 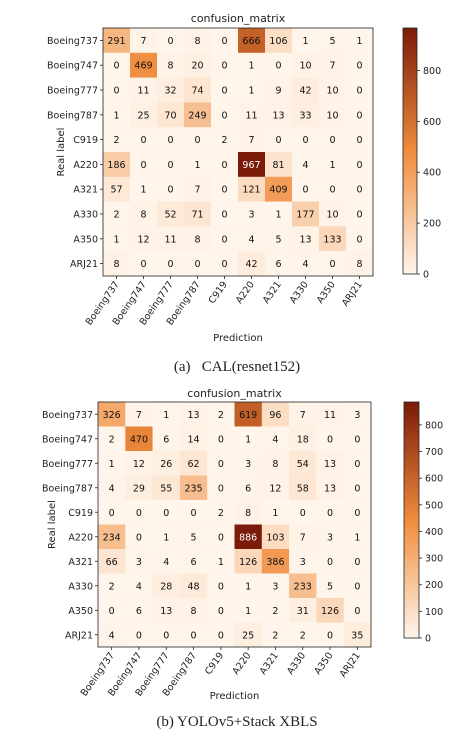 I want to click on cell-value-label: 81, so click(x=278, y=165).